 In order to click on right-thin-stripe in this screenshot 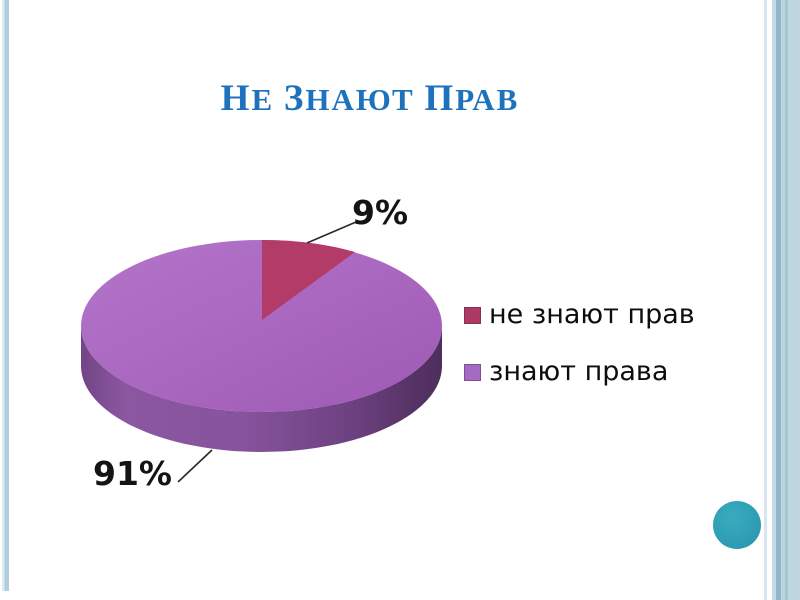, I will do `click(765, 300)`.